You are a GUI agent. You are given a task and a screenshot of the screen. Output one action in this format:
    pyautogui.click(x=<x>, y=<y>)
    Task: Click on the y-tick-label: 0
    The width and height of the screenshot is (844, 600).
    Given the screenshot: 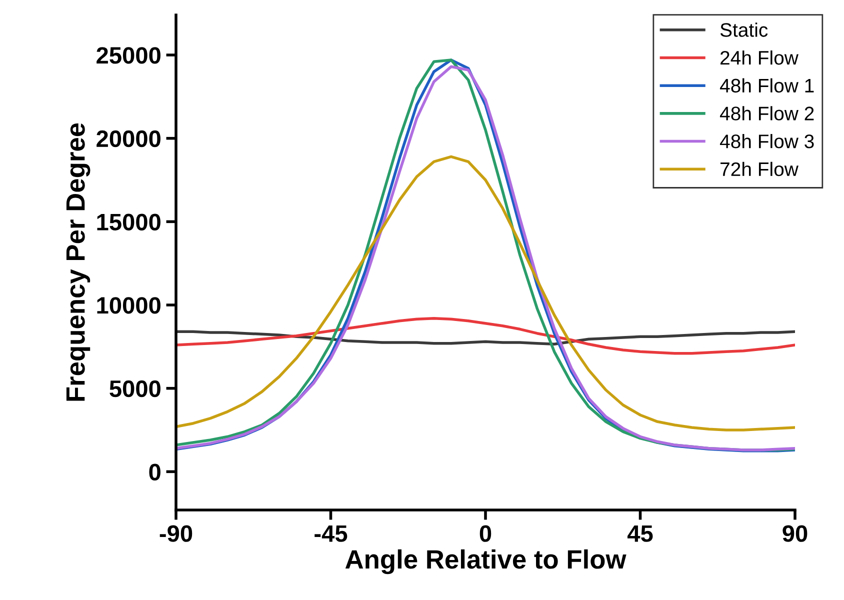 What is the action you would take?
    pyautogui.click(x=154, y=472)
    